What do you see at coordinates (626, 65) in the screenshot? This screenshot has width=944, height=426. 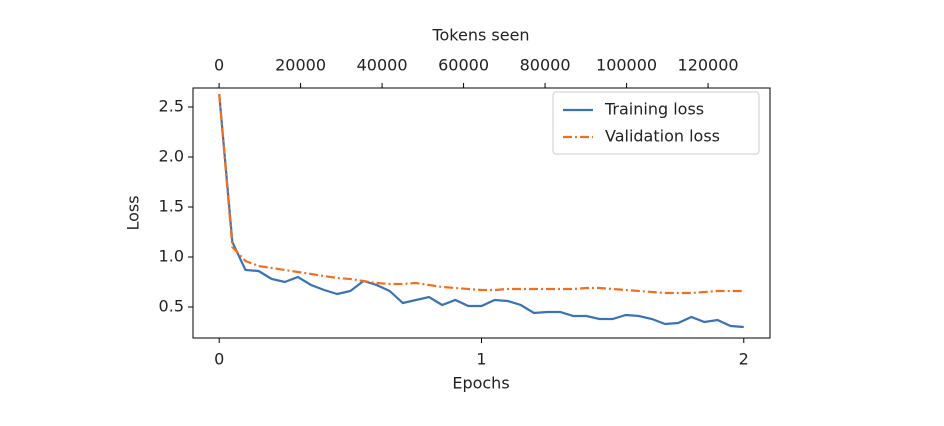 I see `x2-tick-label: 100000` at bounding box center [626, 65].